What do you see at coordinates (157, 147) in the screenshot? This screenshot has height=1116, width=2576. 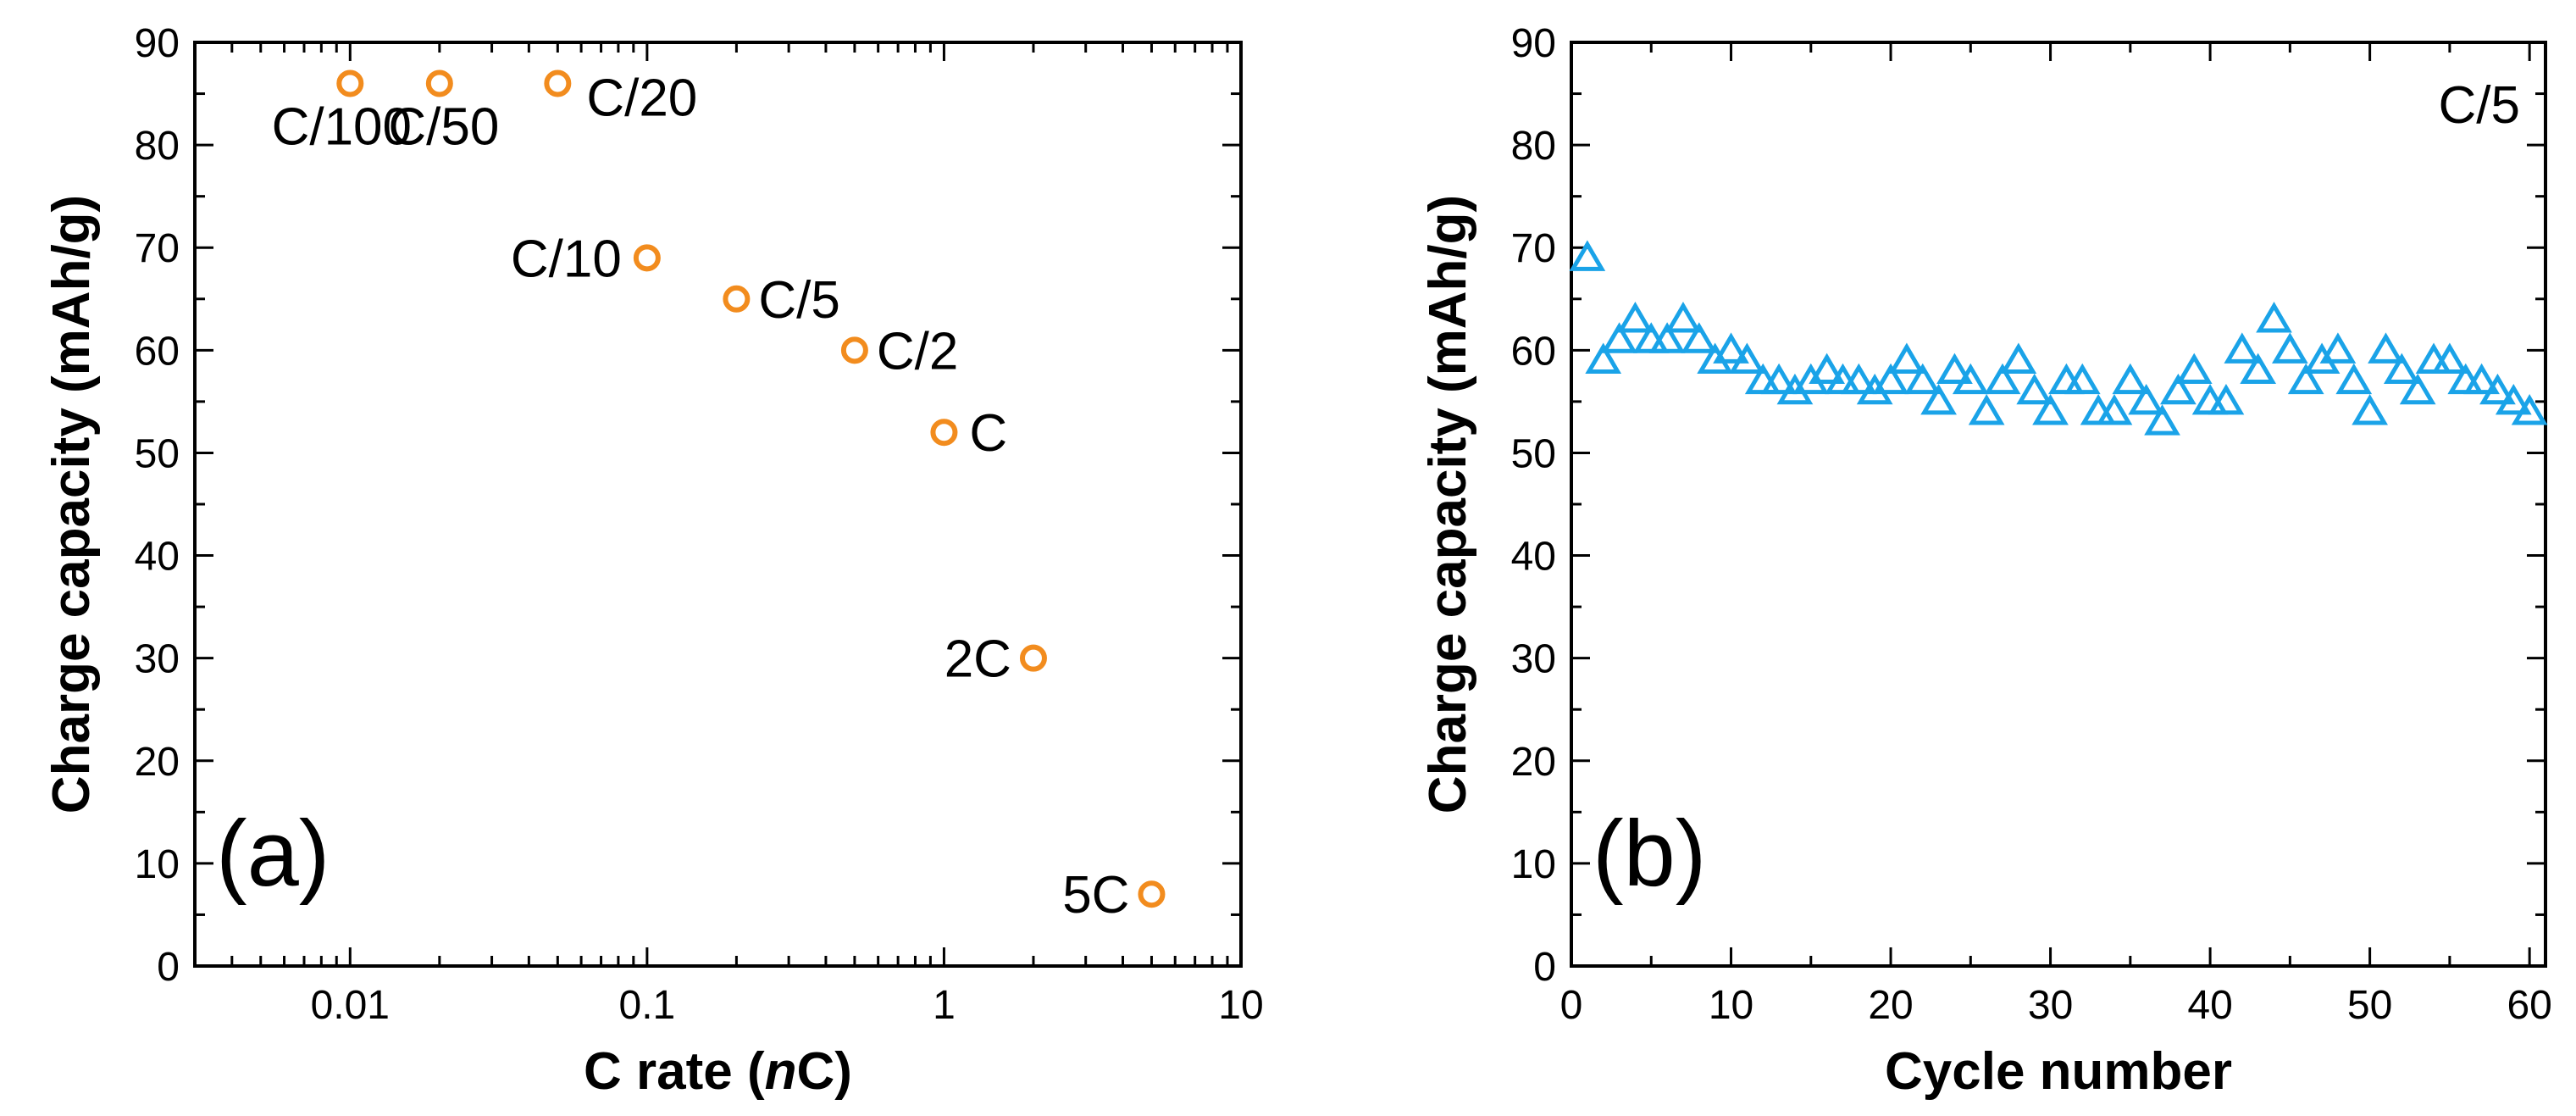 I see `a-y-tick-label: 80` at bounding box center [157, 147].